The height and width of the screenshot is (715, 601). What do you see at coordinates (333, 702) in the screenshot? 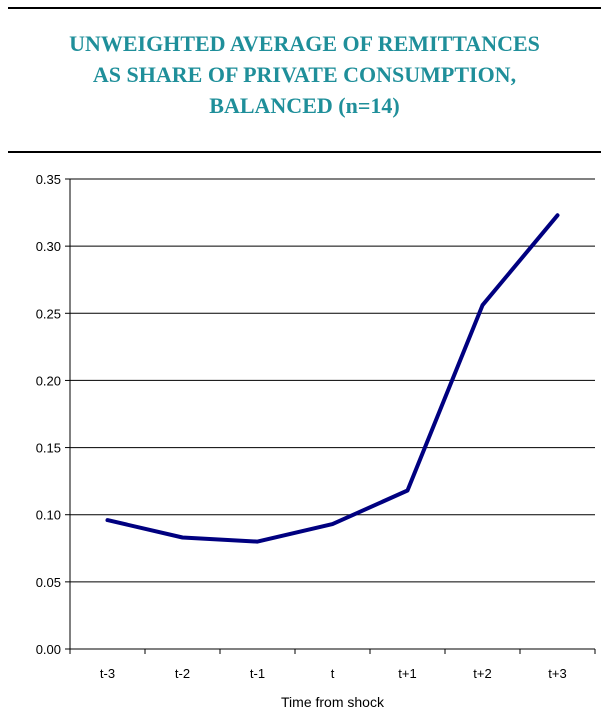
I see `x-axis-title: Time from shock` at bounding box center [333, 702].